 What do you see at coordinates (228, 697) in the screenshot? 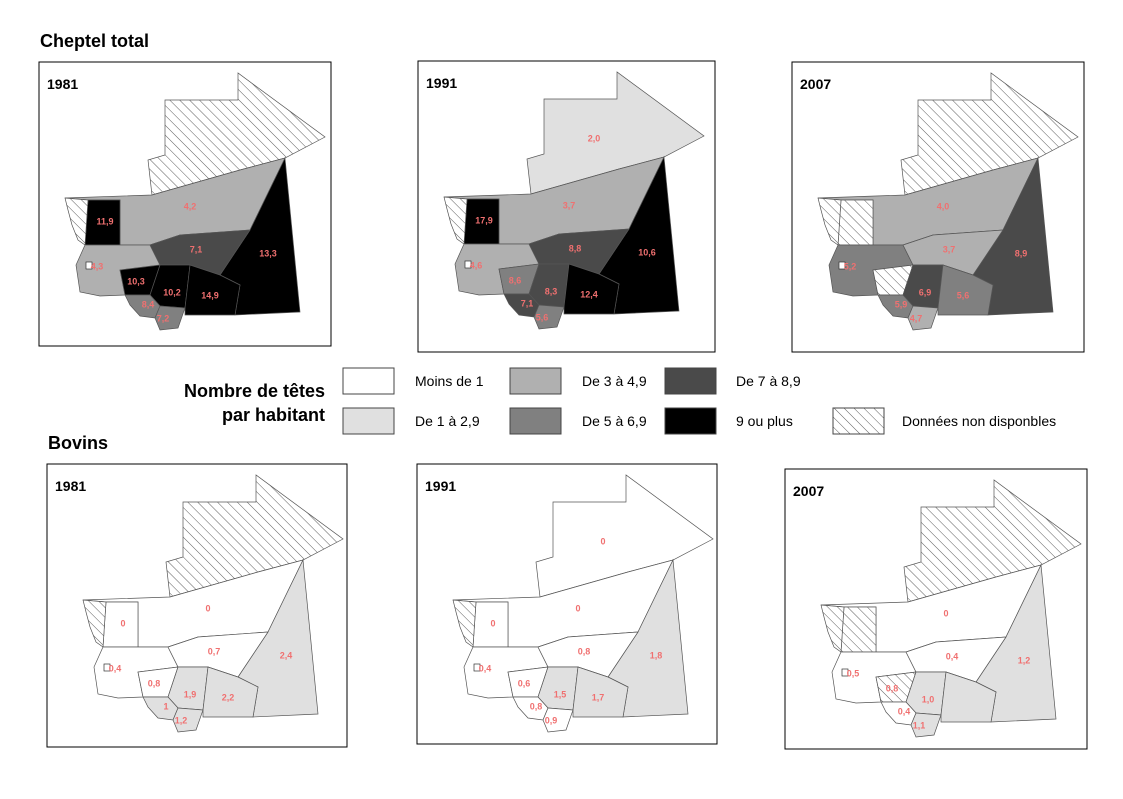
I see `region-value: 2,2` at bounding box center [228, 697].